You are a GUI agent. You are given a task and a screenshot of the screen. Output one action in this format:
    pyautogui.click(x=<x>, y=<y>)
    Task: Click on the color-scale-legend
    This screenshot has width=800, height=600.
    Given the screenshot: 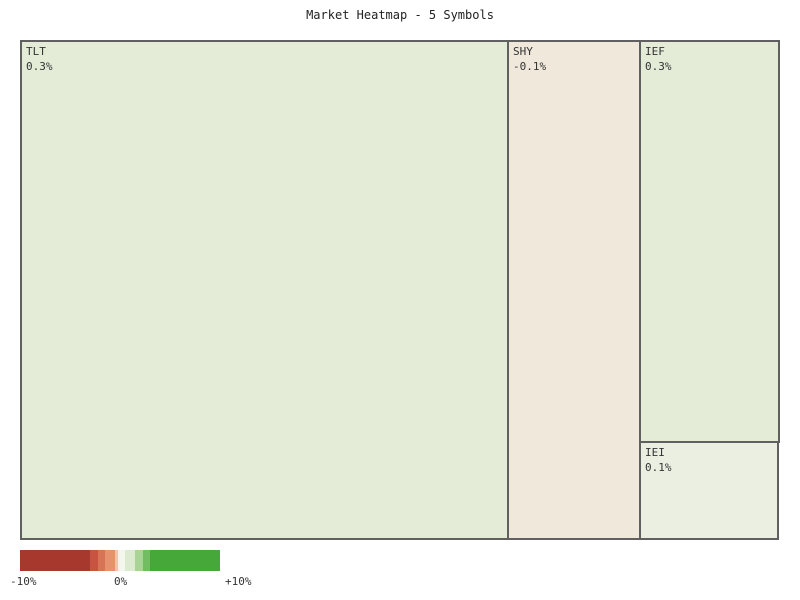 What is the action you would take?
    pyautogui.click(x=120, y=560)
    